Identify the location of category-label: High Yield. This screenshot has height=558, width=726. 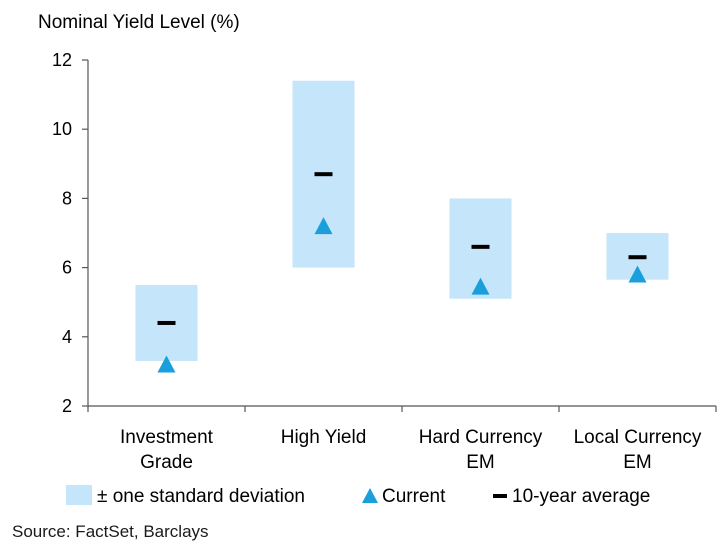
(324, 437).